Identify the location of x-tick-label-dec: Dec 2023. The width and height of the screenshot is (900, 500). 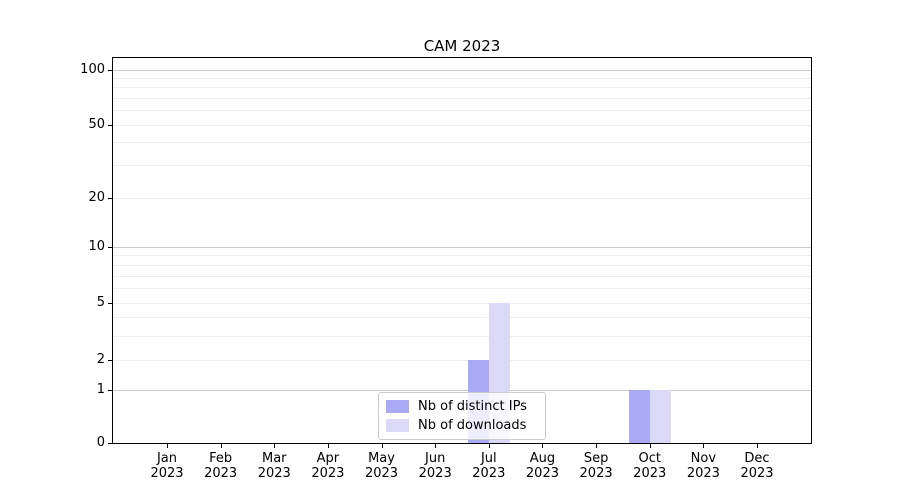
(757, 466).